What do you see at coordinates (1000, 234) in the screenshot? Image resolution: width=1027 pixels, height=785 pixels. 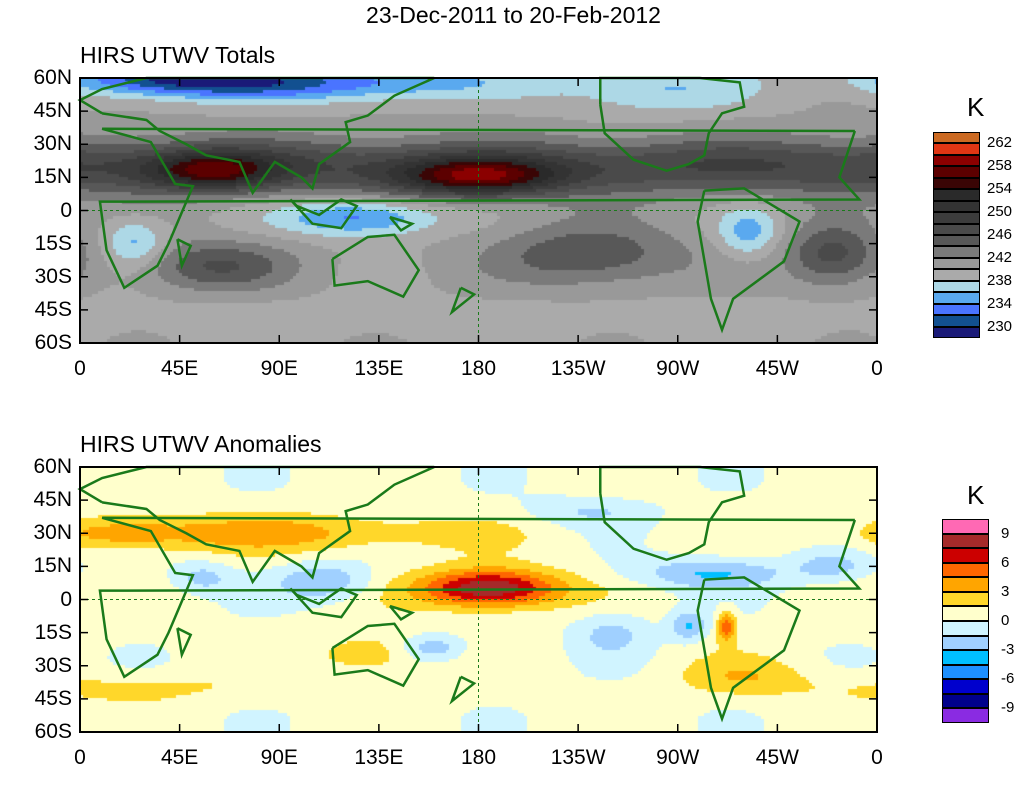 I see `colorbar-label: 246` at bounding box center [1000, 234].